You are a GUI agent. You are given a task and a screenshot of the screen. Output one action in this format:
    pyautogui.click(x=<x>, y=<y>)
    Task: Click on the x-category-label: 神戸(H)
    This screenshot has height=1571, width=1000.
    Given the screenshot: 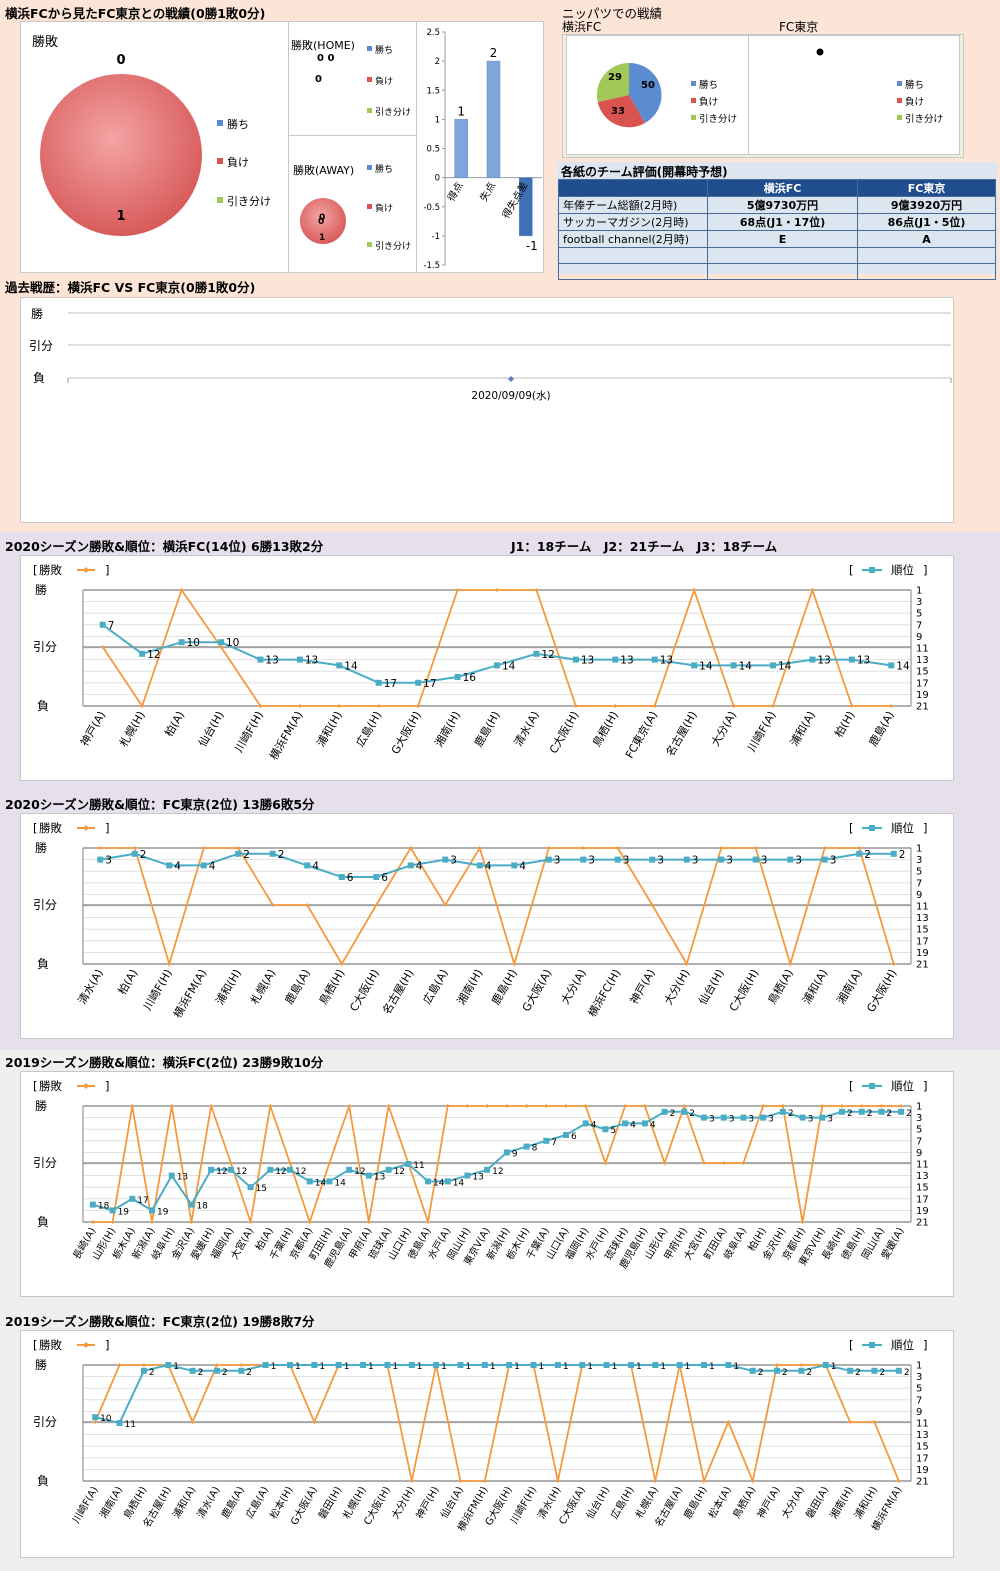 What is the action you would take?
    pyautogui.click(x=427, y=1502)
    